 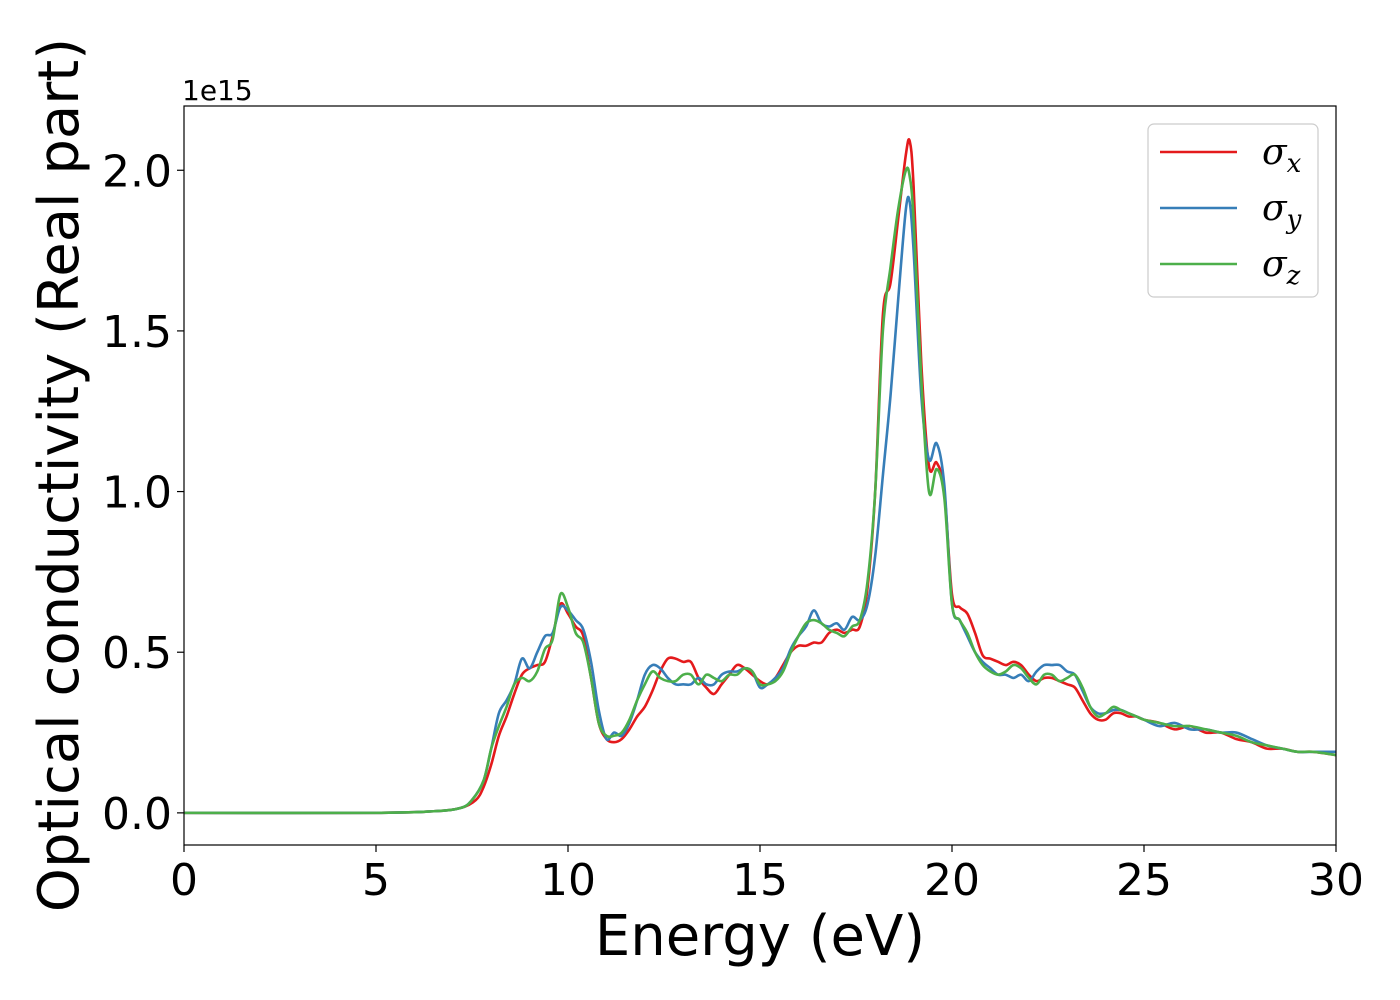 What do you see at coordinates (1336, 880) in the screenshot?
I see `x-tick-label: 30` at bounding box center [1336, 880].